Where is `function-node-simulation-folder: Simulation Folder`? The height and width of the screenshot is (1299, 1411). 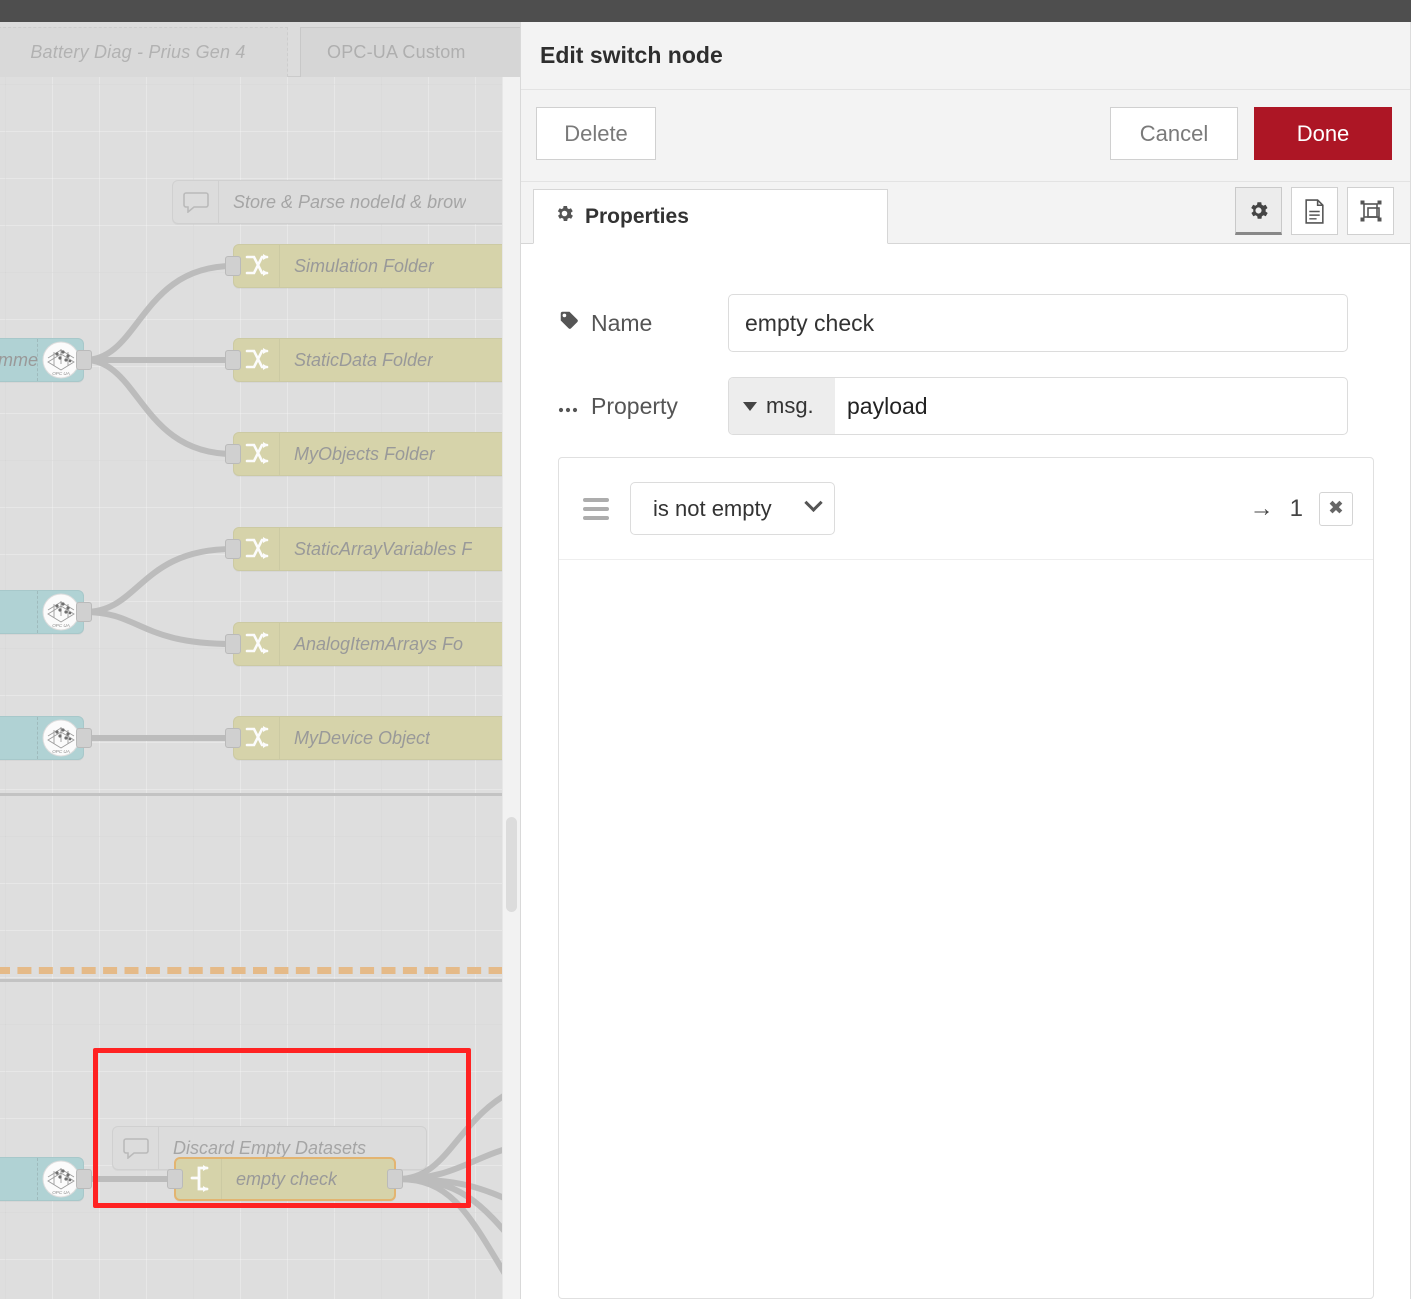 function-node-simulation-folder: Simulation Folder is located at coordinates (372, 266).